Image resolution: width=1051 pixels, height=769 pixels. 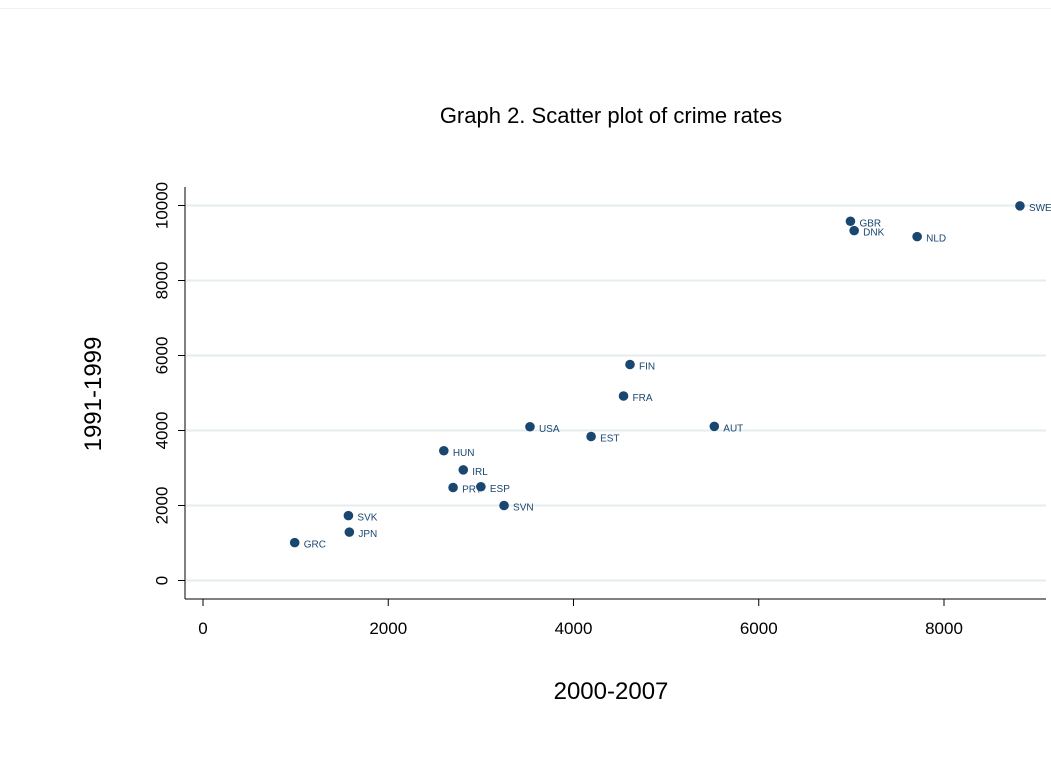 I want to click on y-tick-label: 8000, so click(x=161, y=281).